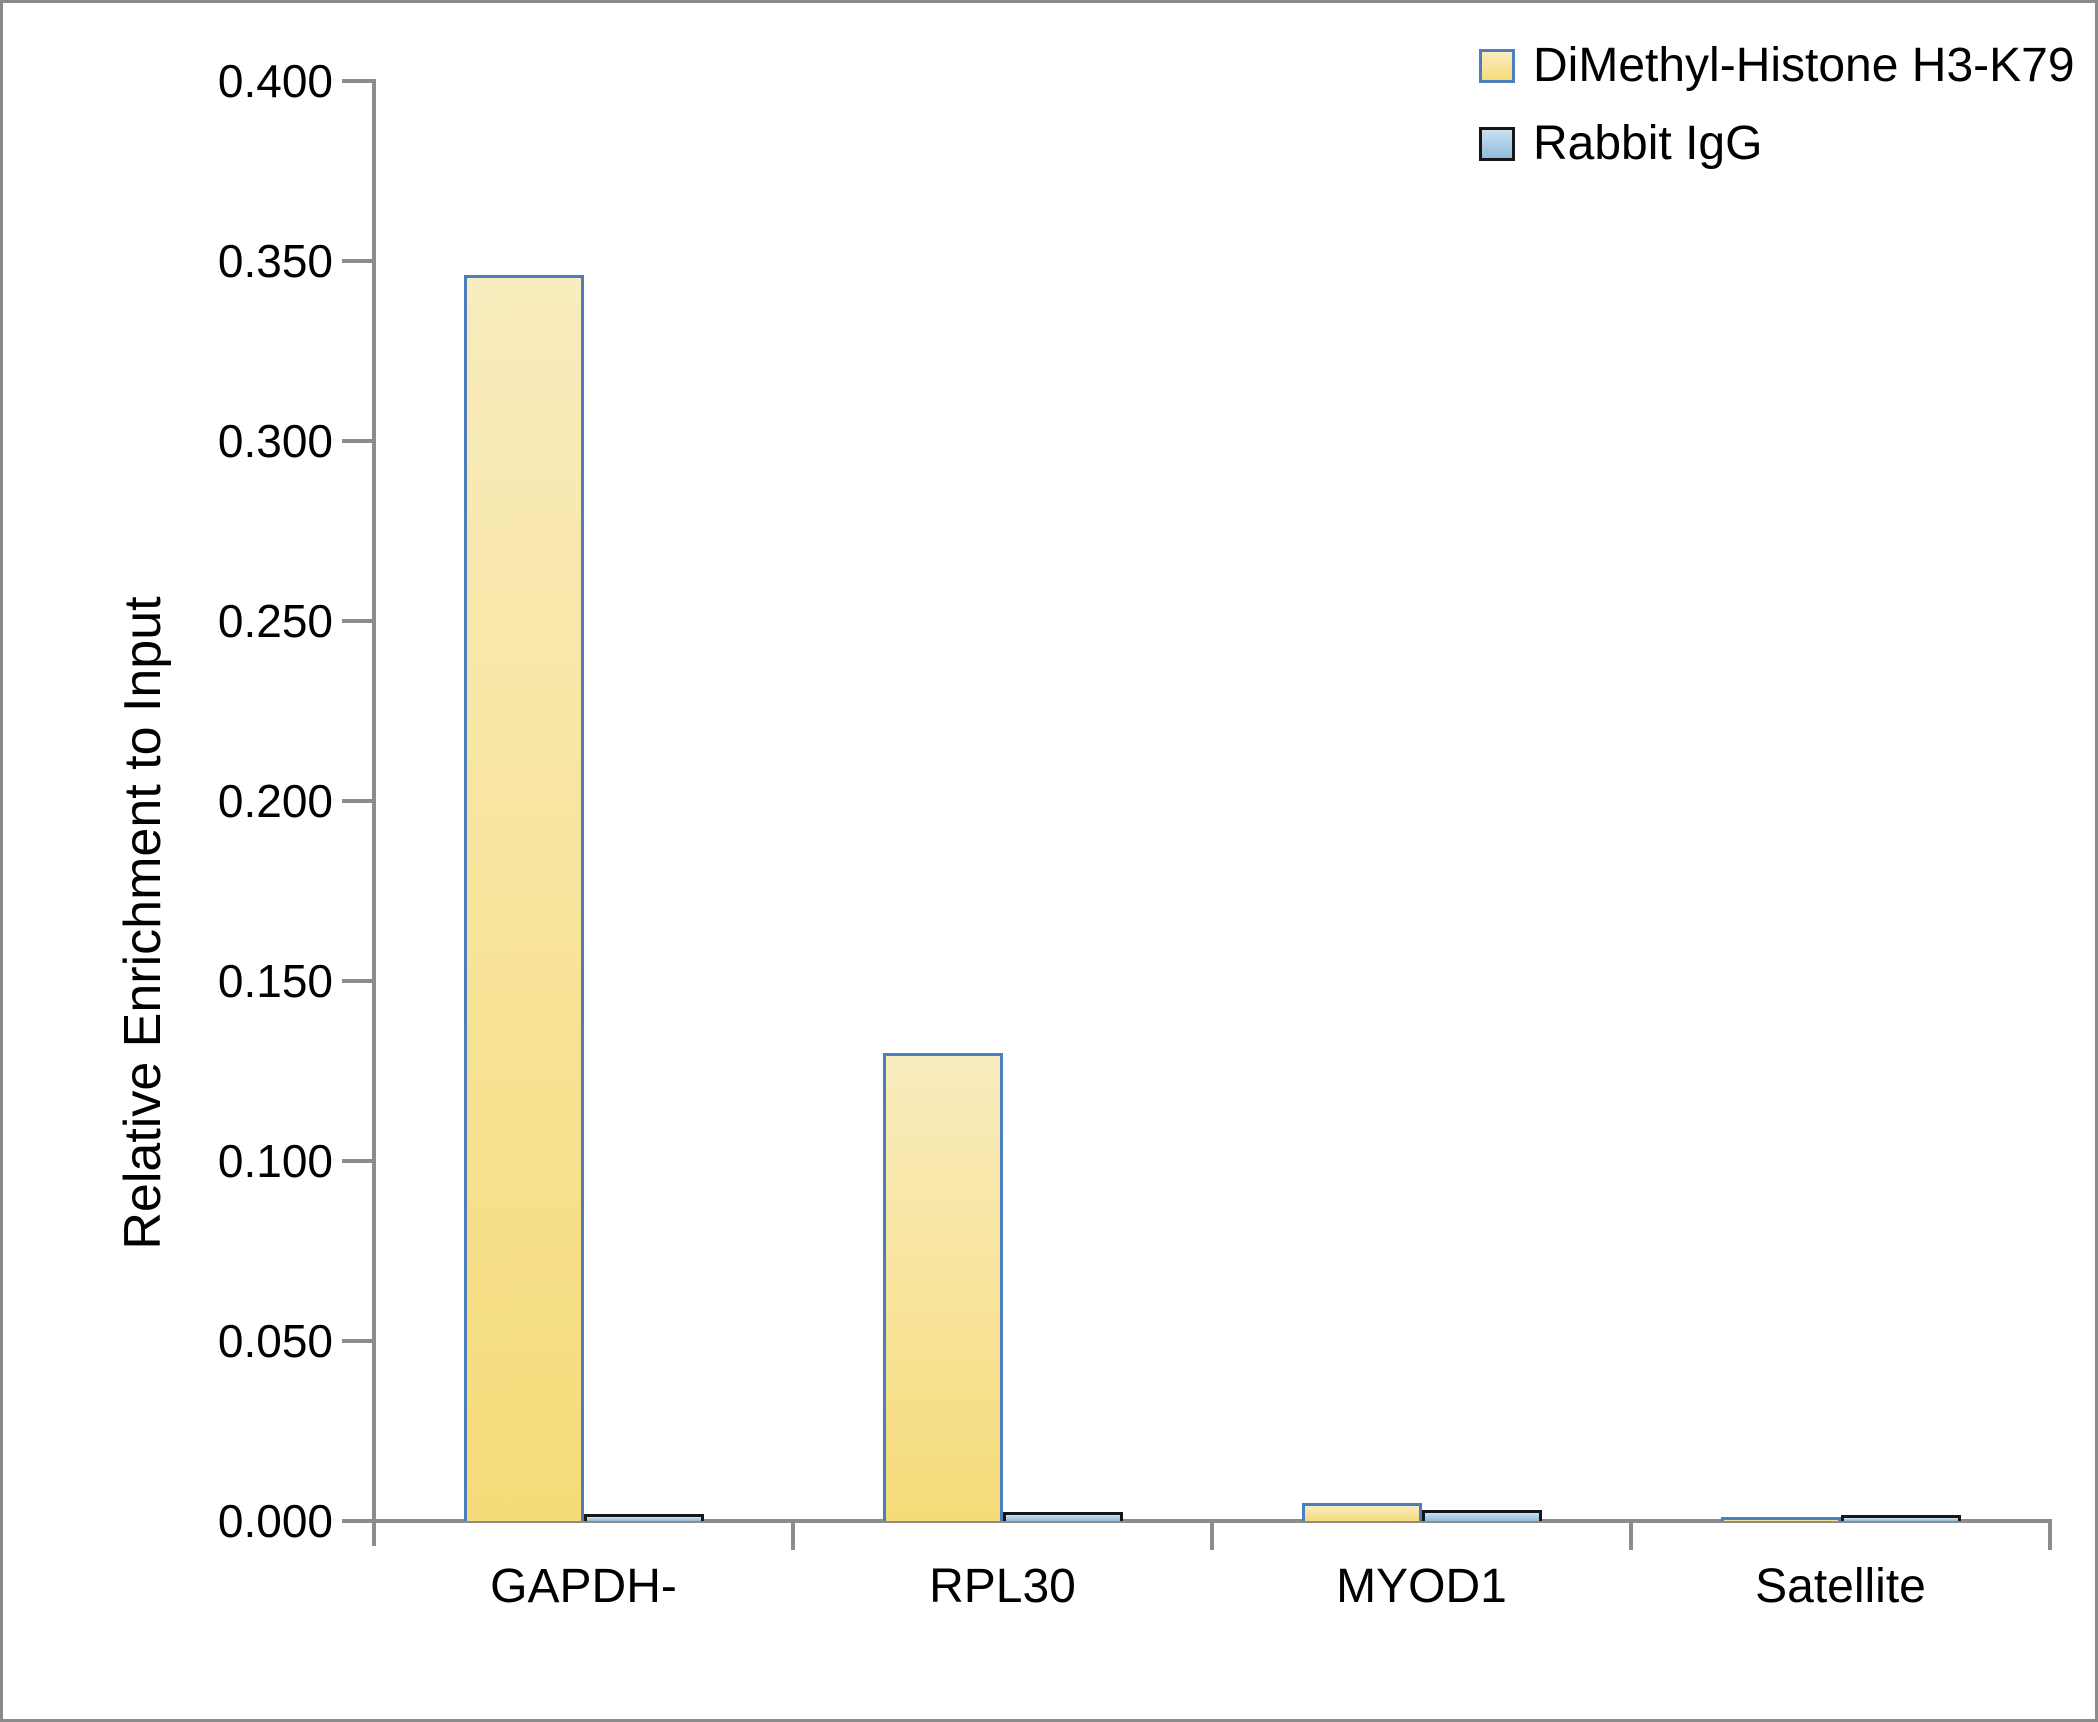 The image size is (2098, 1722). Describe the element at coordinates (275, 621) in the screenshot. I see `y-tick-label: 0.250` at that location.